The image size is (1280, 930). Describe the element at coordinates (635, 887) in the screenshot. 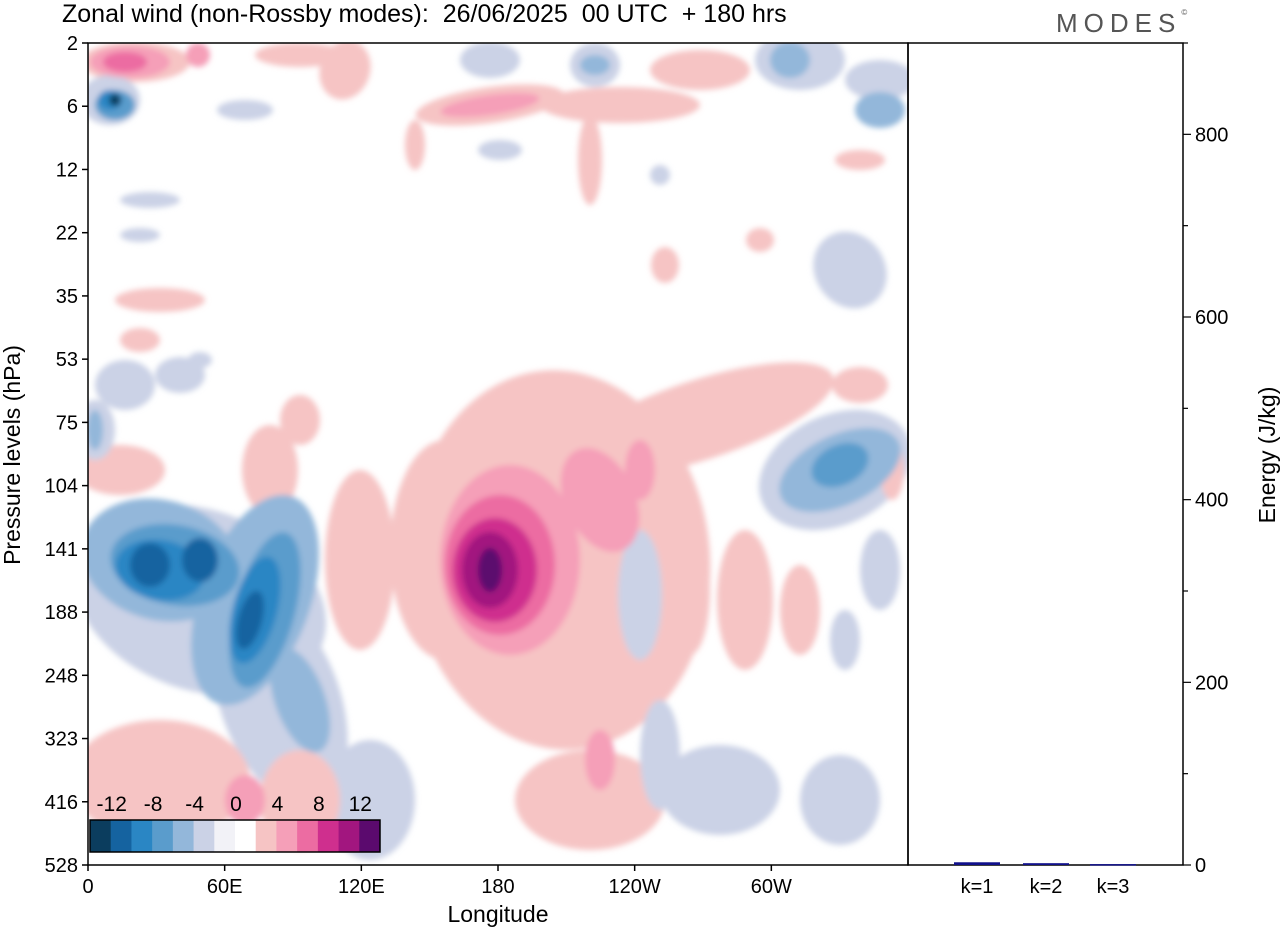

I see `x-tick-label: 120W` at that location.